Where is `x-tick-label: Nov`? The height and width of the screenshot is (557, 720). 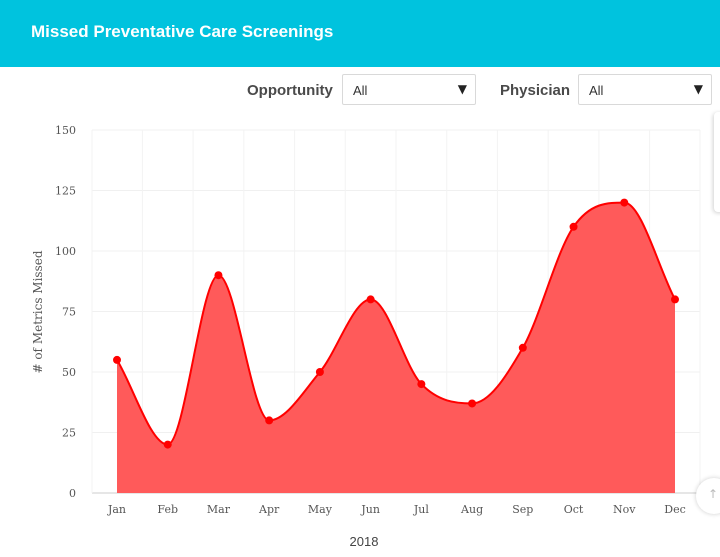
x-tick-label: Nov is located at coordinates (624, 509).